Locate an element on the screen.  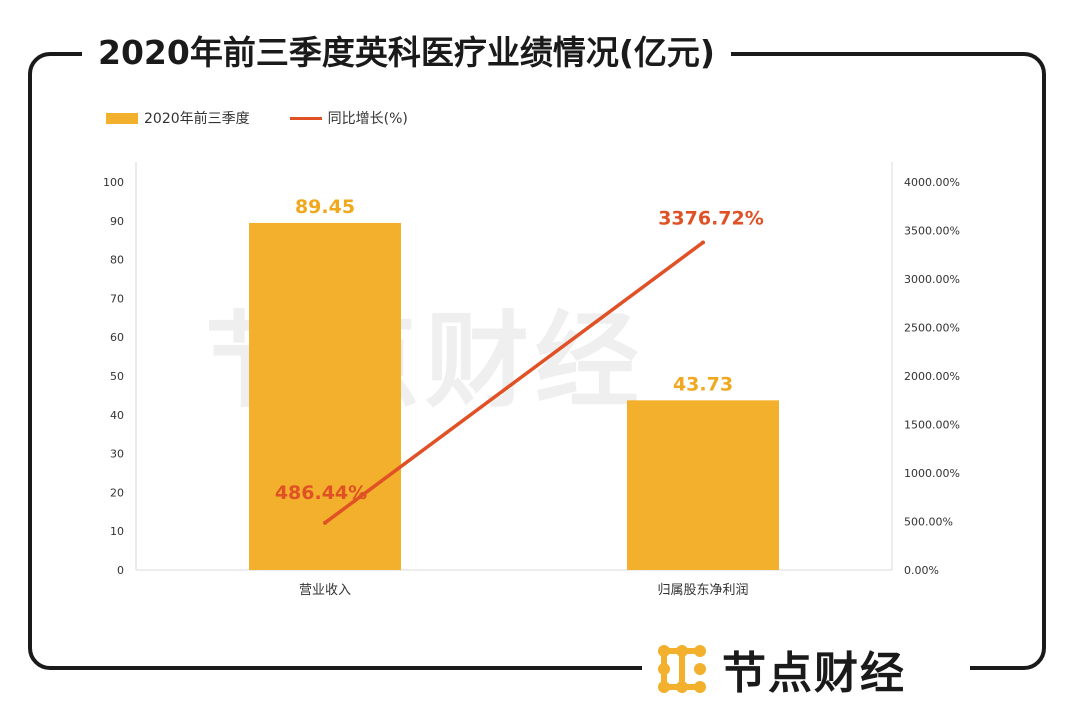
y2-tick-label: 500.00% is located at coordinates (928, 522).